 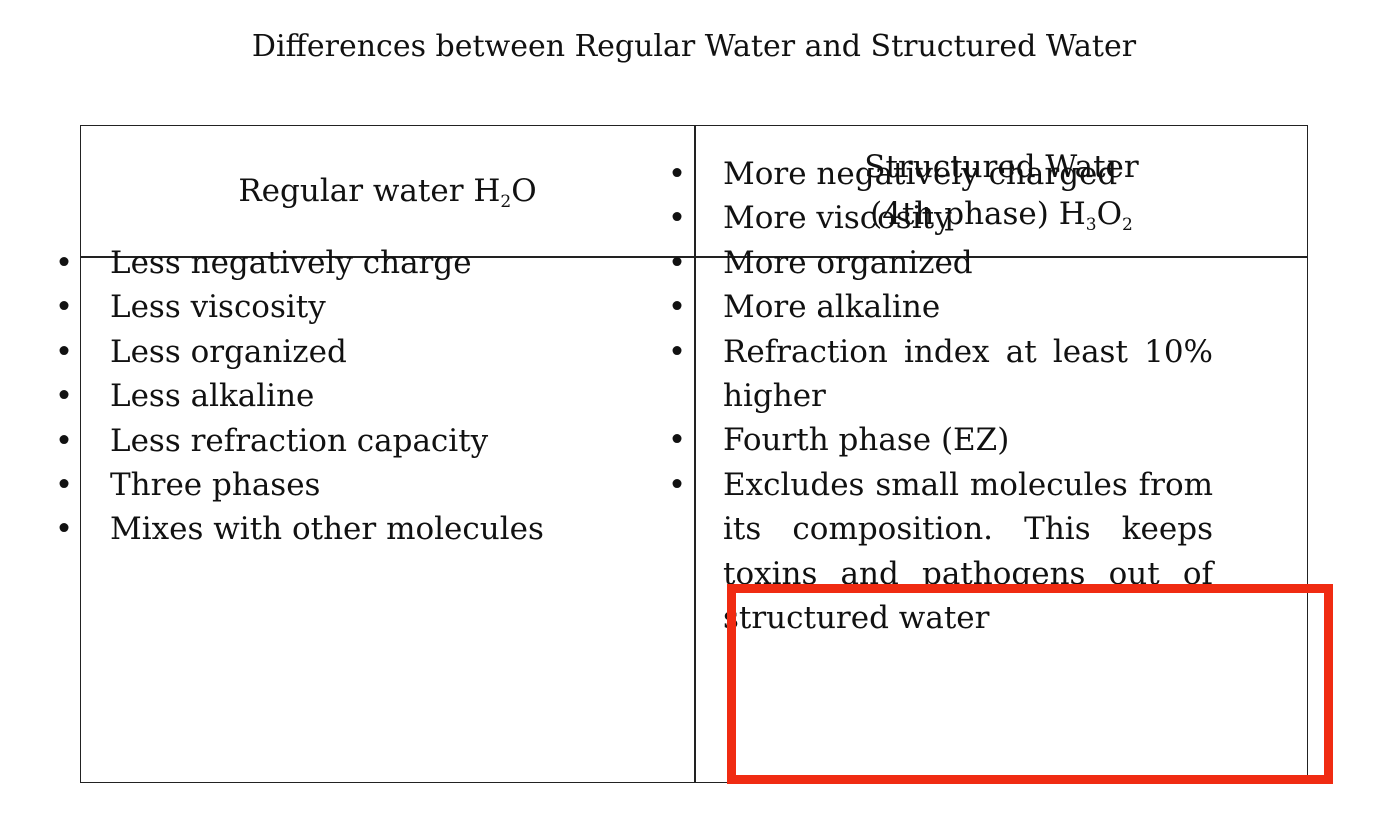 I want to click on header-structured-water: Structured Water (4th phase) H3O2, so click(x=1001, y=191).